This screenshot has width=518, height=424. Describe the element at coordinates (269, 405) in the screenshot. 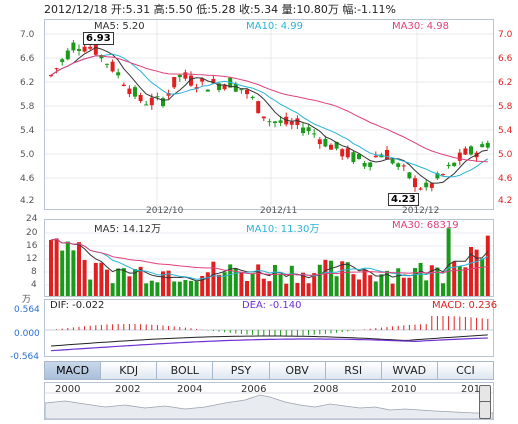

I see `timeline-sparkline` at that location.